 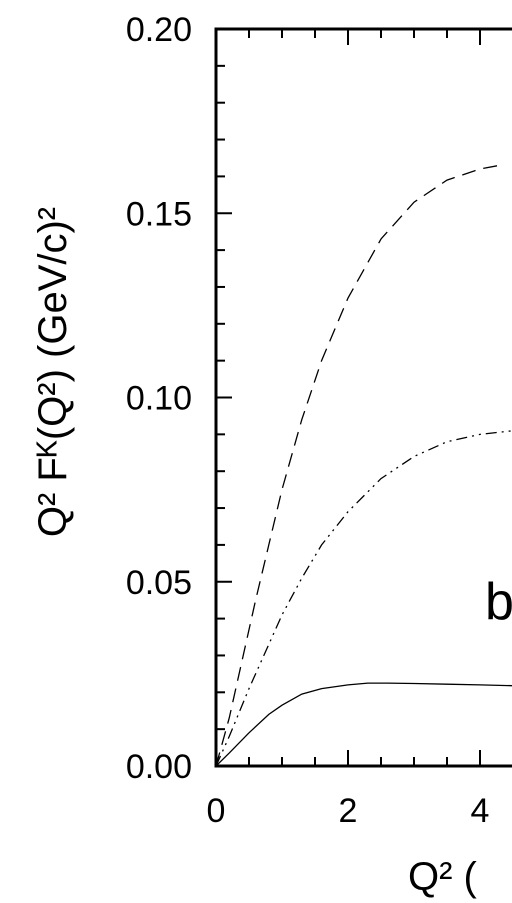 I want to click on x-tick-label: 0, so click(x=216, y=811).